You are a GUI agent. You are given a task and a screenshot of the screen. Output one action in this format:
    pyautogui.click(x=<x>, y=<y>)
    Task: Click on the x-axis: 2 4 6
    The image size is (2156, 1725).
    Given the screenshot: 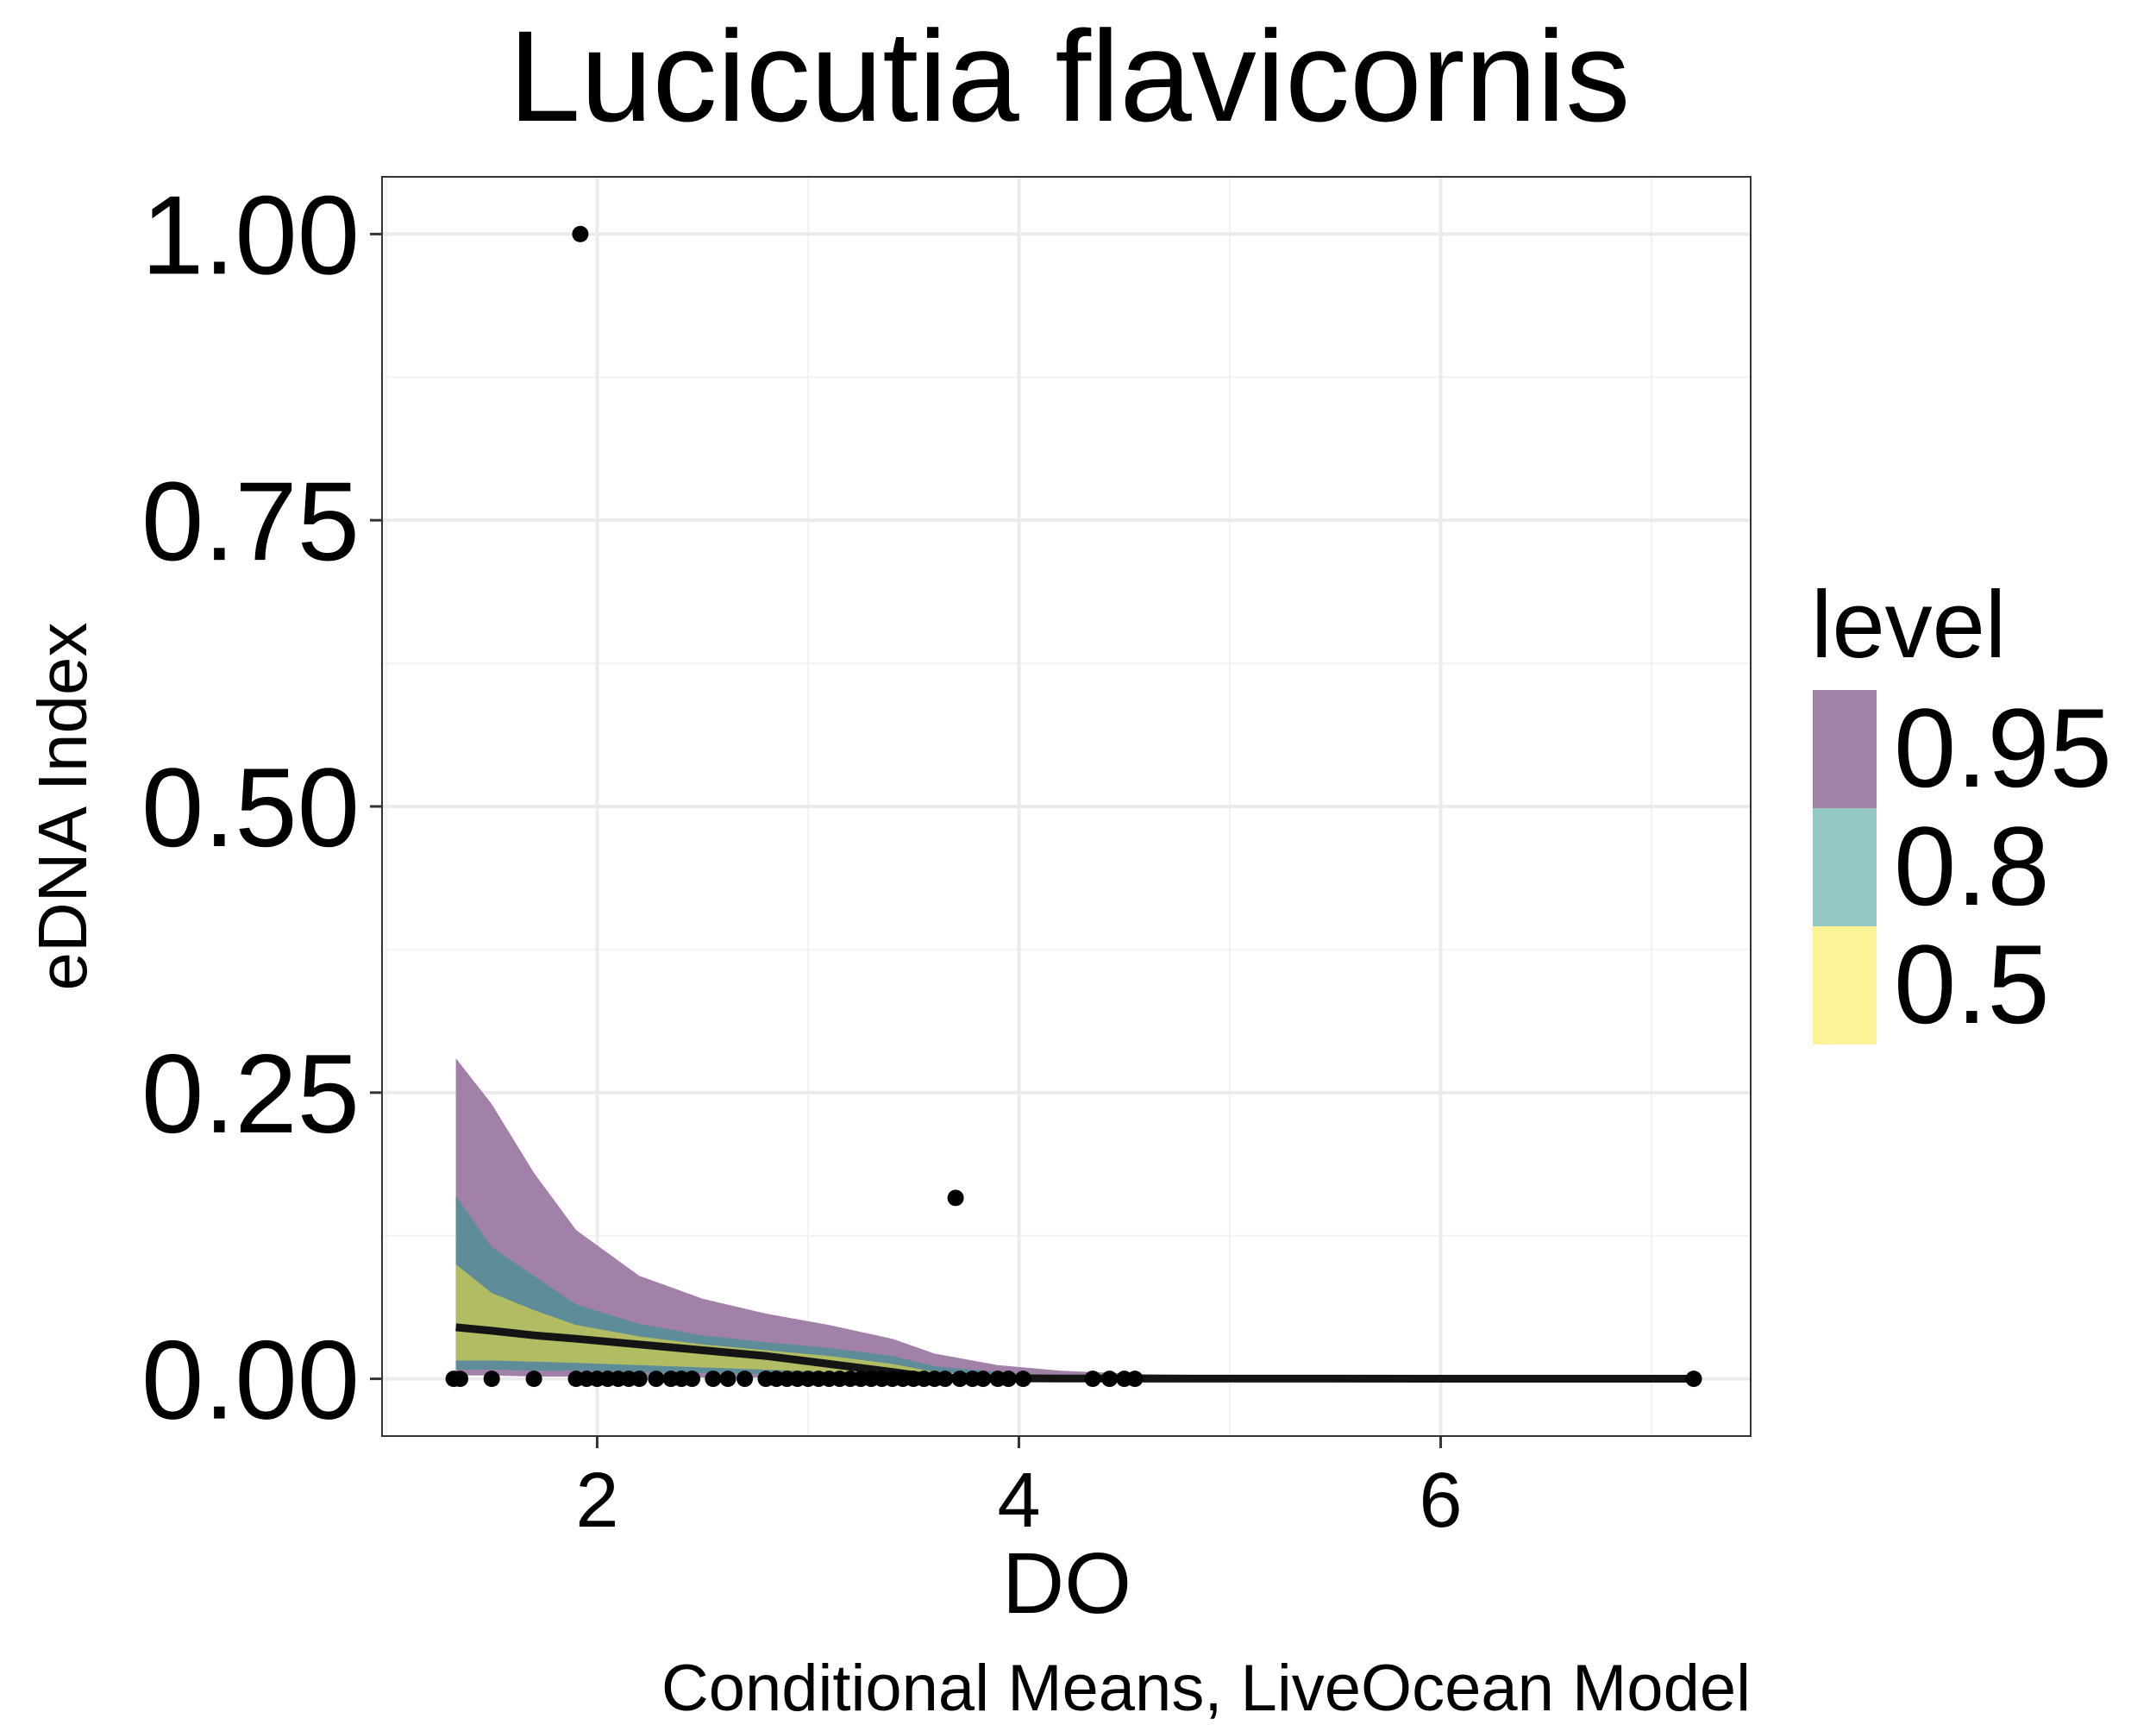 What is the action you would take?
    pyautogui.click(x=1019, y=1490)
    